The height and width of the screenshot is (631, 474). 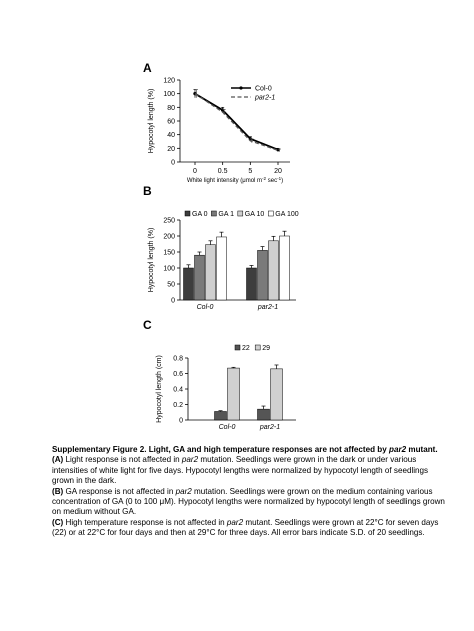 I want to click on chart-c-legend-label: 29, so click(x=266, y=348).